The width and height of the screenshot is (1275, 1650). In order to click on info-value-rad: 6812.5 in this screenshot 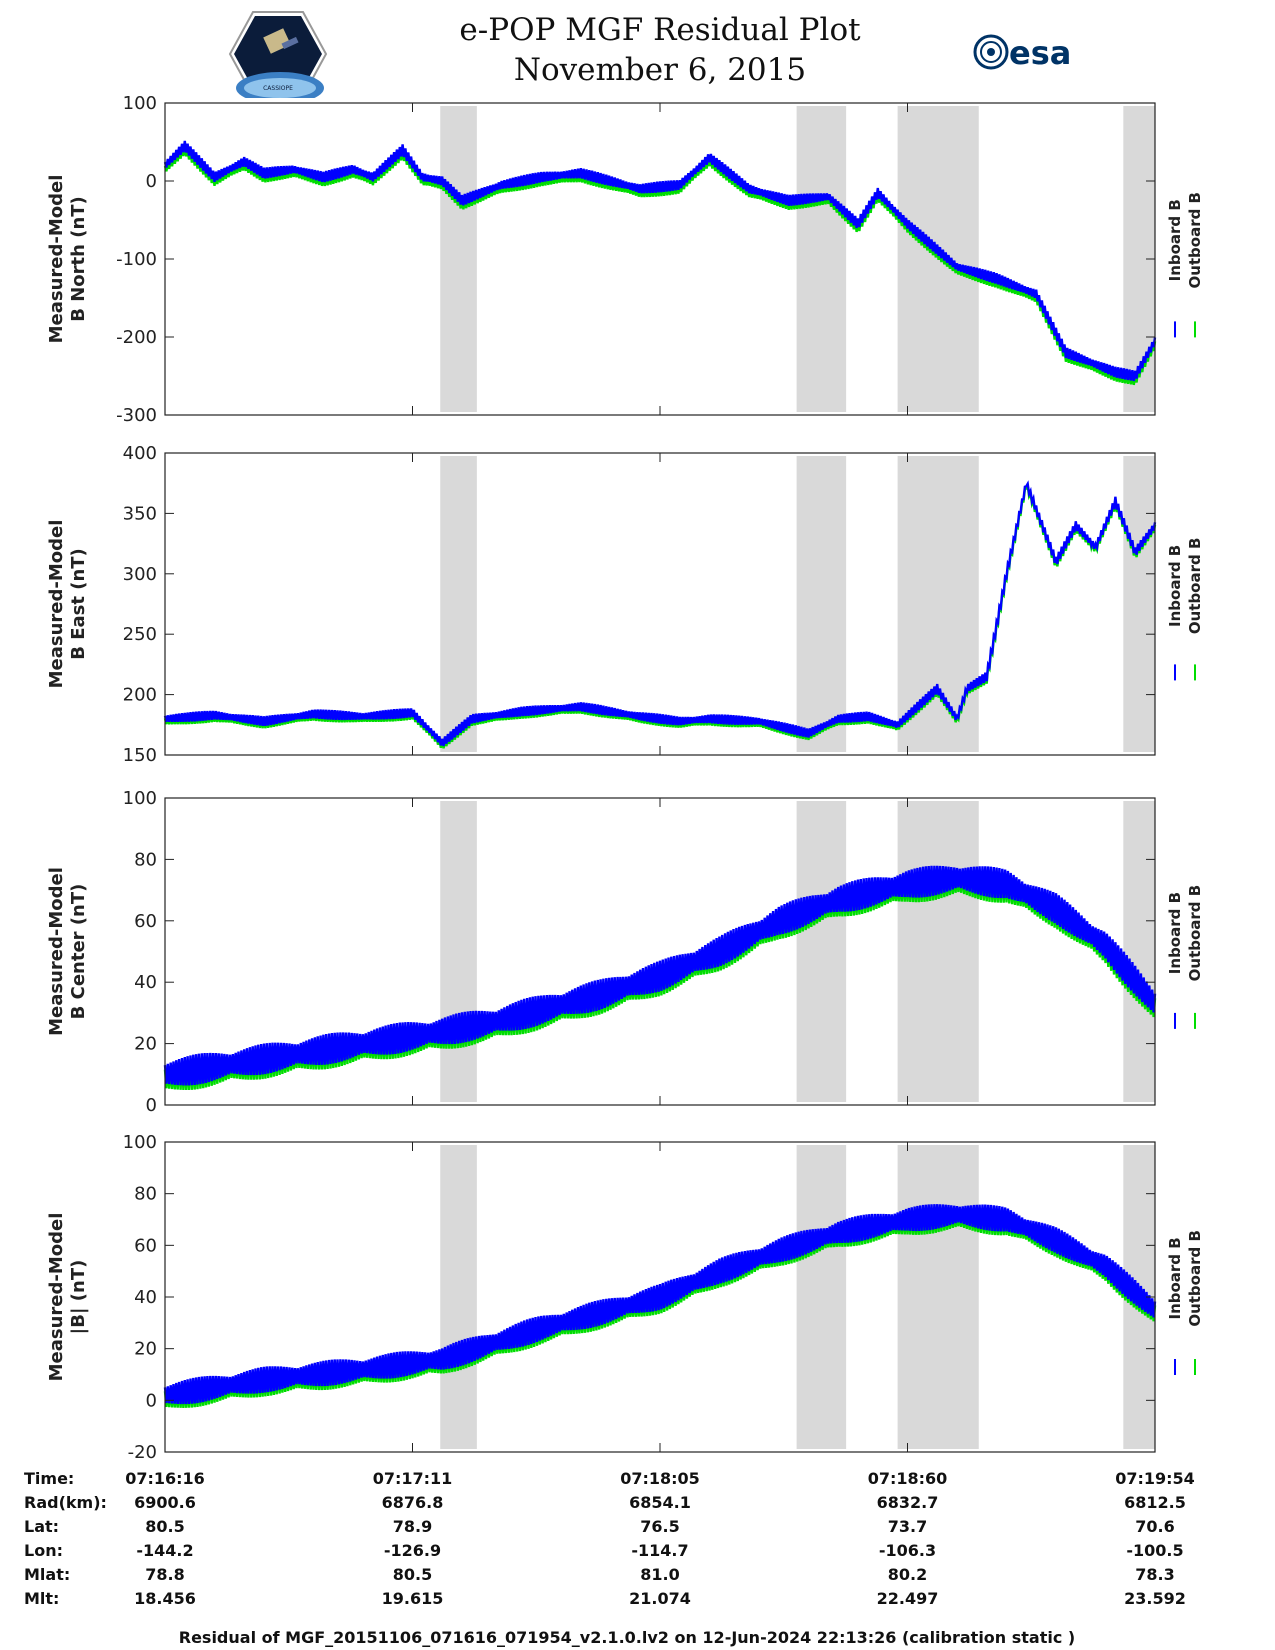, I will do `click(1155, 1502)`.